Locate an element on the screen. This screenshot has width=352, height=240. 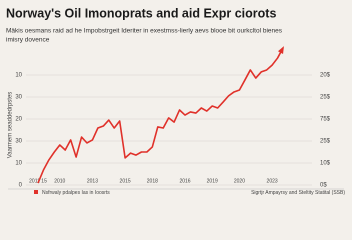
x-tick-label: 2018 is located at coordinates (152, 181).